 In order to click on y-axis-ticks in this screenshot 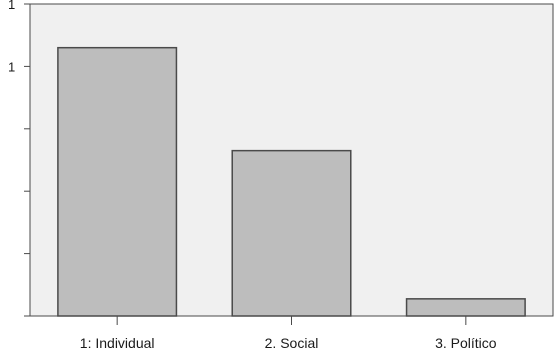, I will do `click(27, 160)`.